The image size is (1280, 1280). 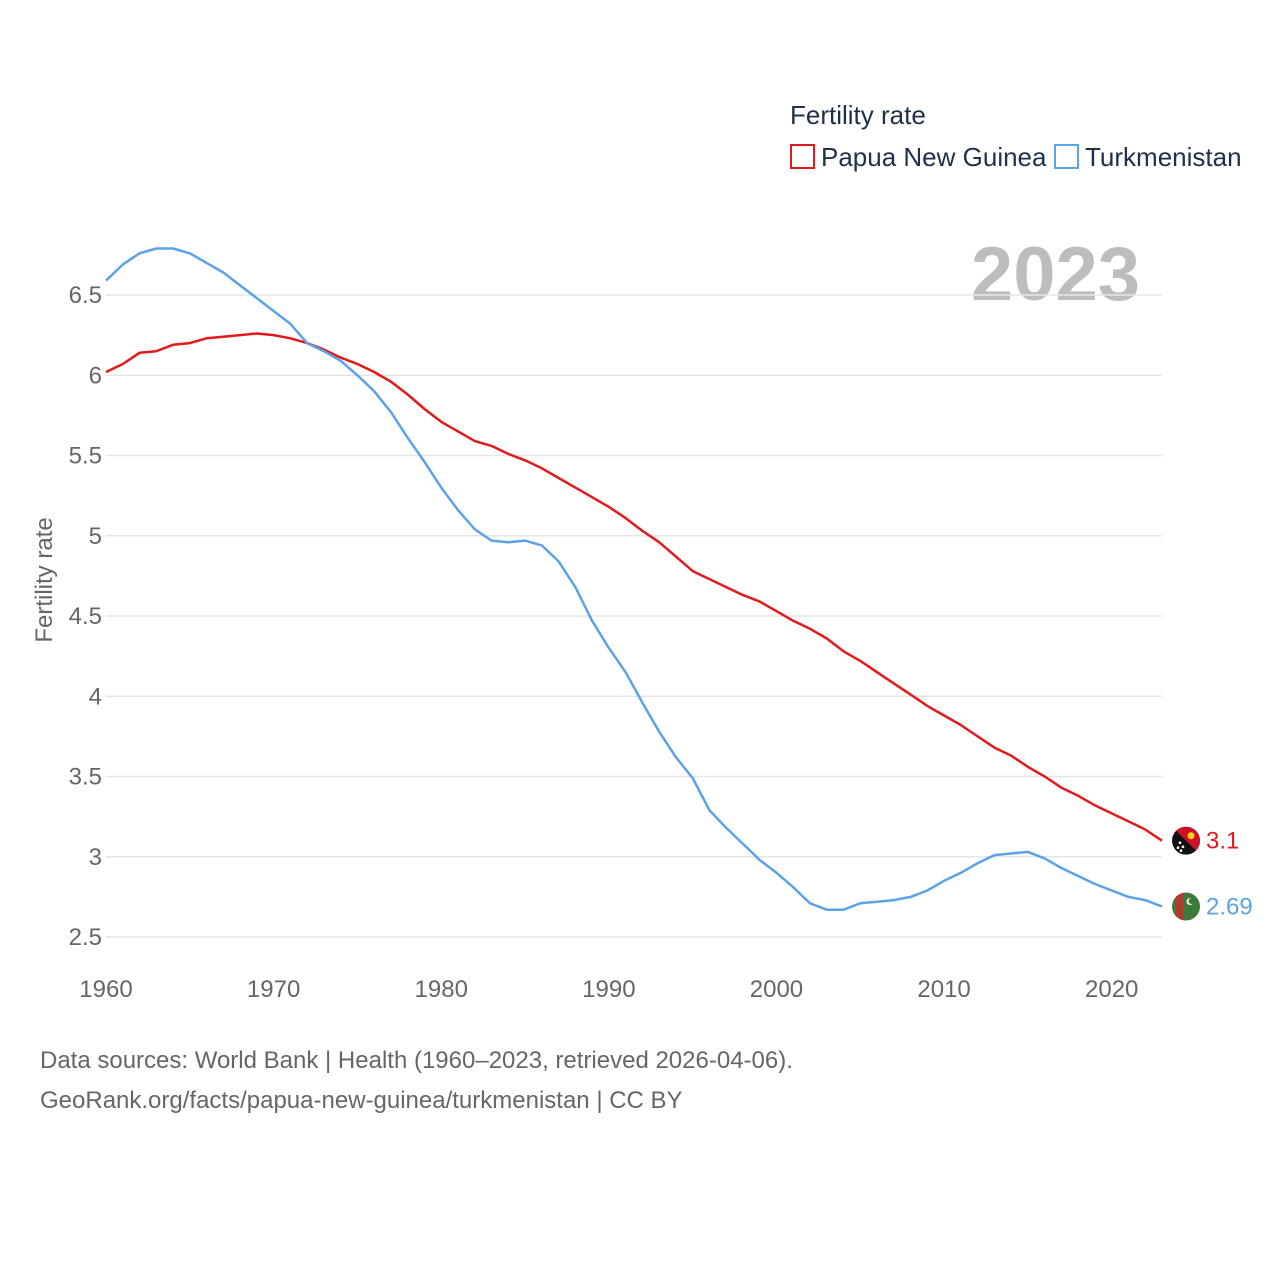 I want to click on y-tick-label: 5.5, so click(x=85, y=456).